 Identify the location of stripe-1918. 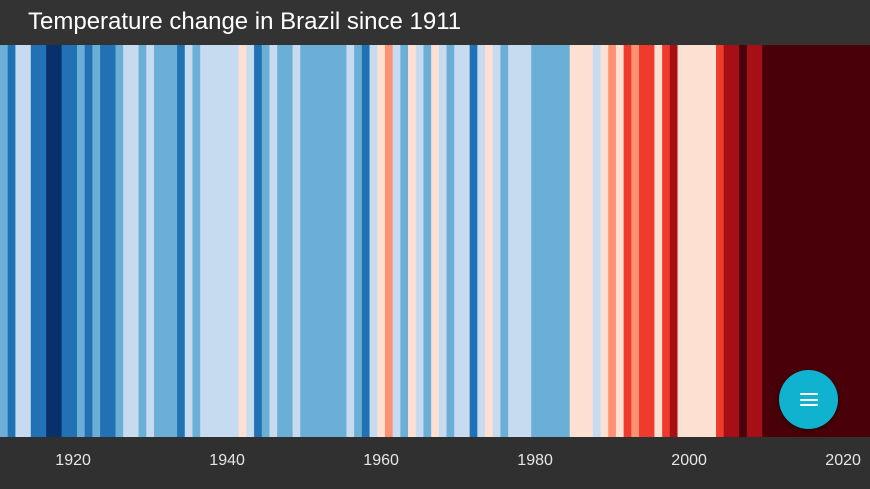
(58, 241).